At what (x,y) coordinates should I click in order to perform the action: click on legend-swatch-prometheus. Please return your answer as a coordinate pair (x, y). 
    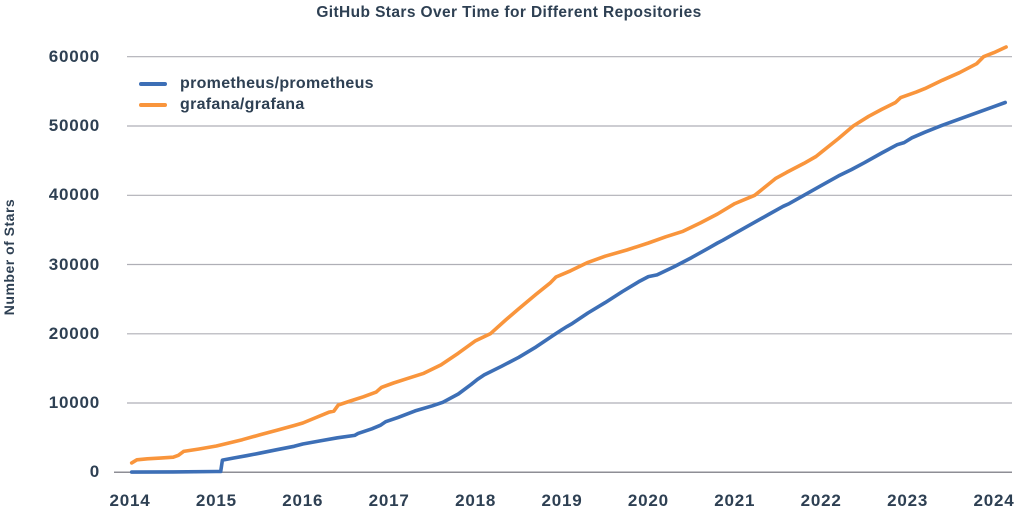
    Looking at the image, I should click on (153, 83).